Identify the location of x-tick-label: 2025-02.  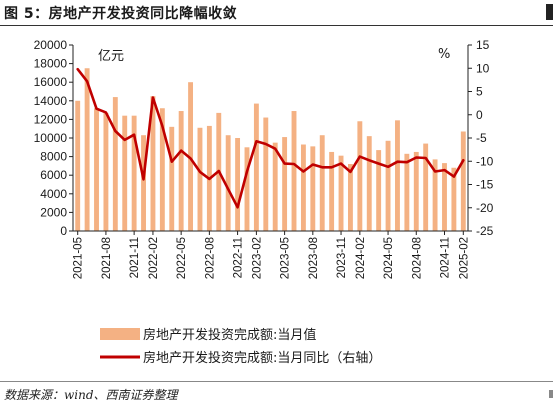
(464, 258).